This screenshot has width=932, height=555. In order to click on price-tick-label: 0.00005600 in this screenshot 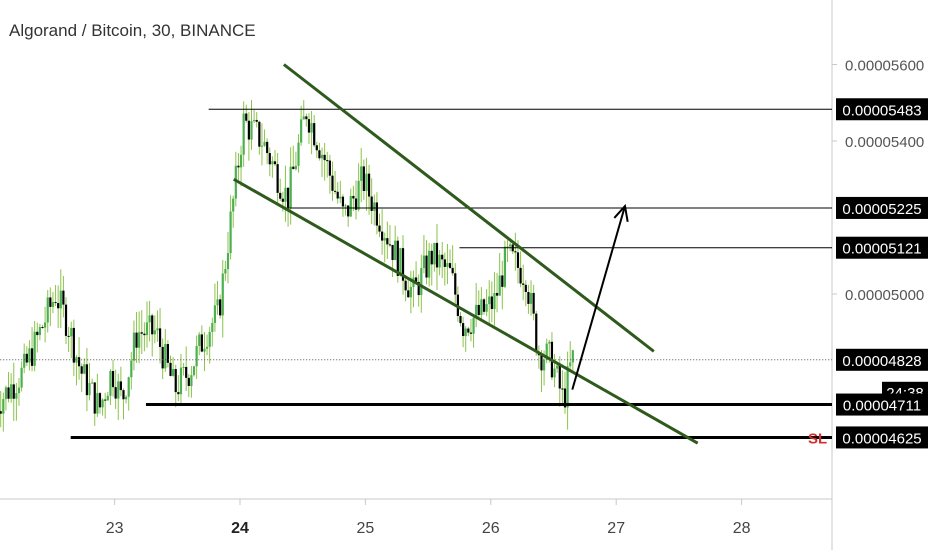, I will do `click(884, 66)`.